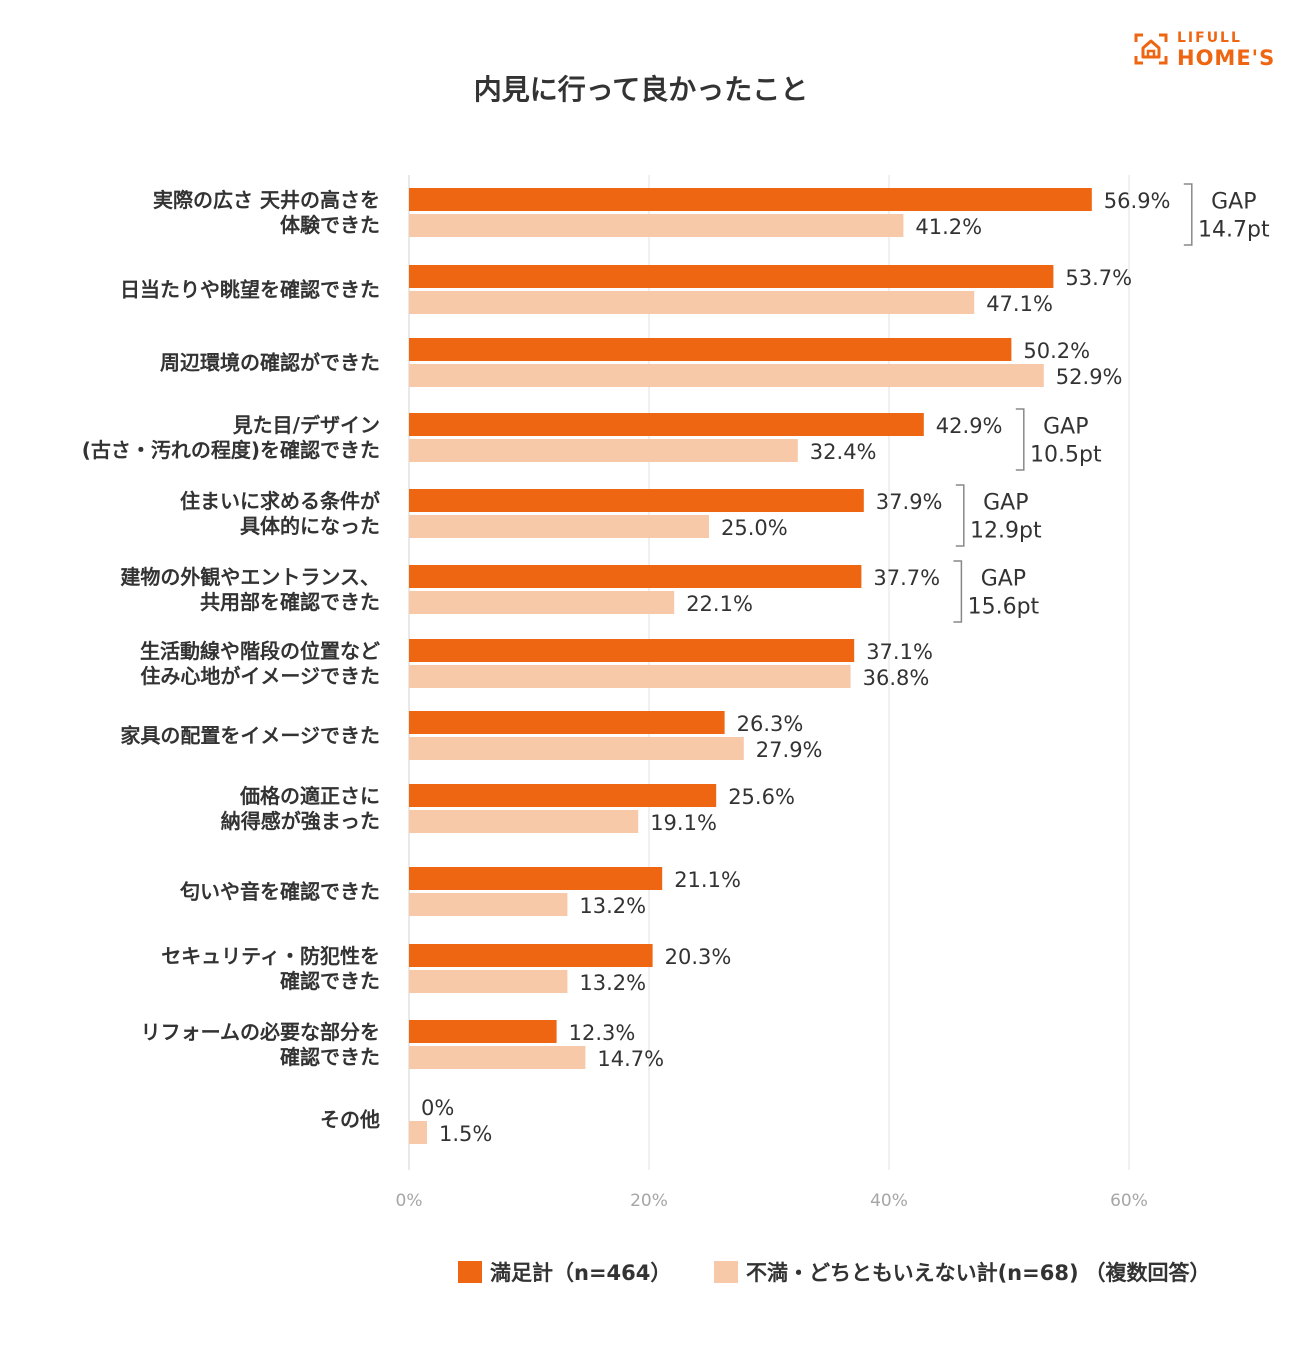 This screenshot has height=1350, width=1314. What do you see at coordinates (1147, 1273) in the screenshot?
I see `legend-note: （複数回答）` at bounding box center [1147, 1273].